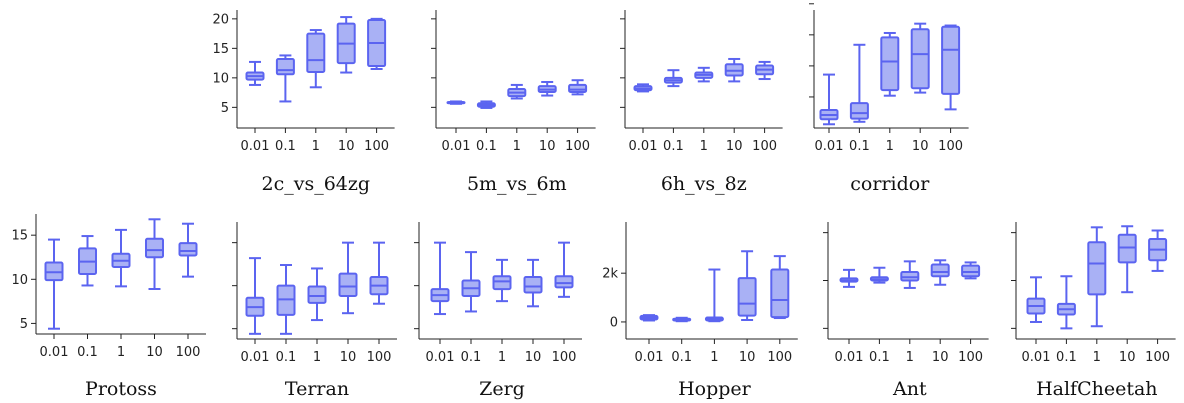 Image resolution: width=1184 pixels, height=403 pixels. Describe the element at coordinates (614, 322) in the screenshot. I see `y-tick-label: 0` at that location.